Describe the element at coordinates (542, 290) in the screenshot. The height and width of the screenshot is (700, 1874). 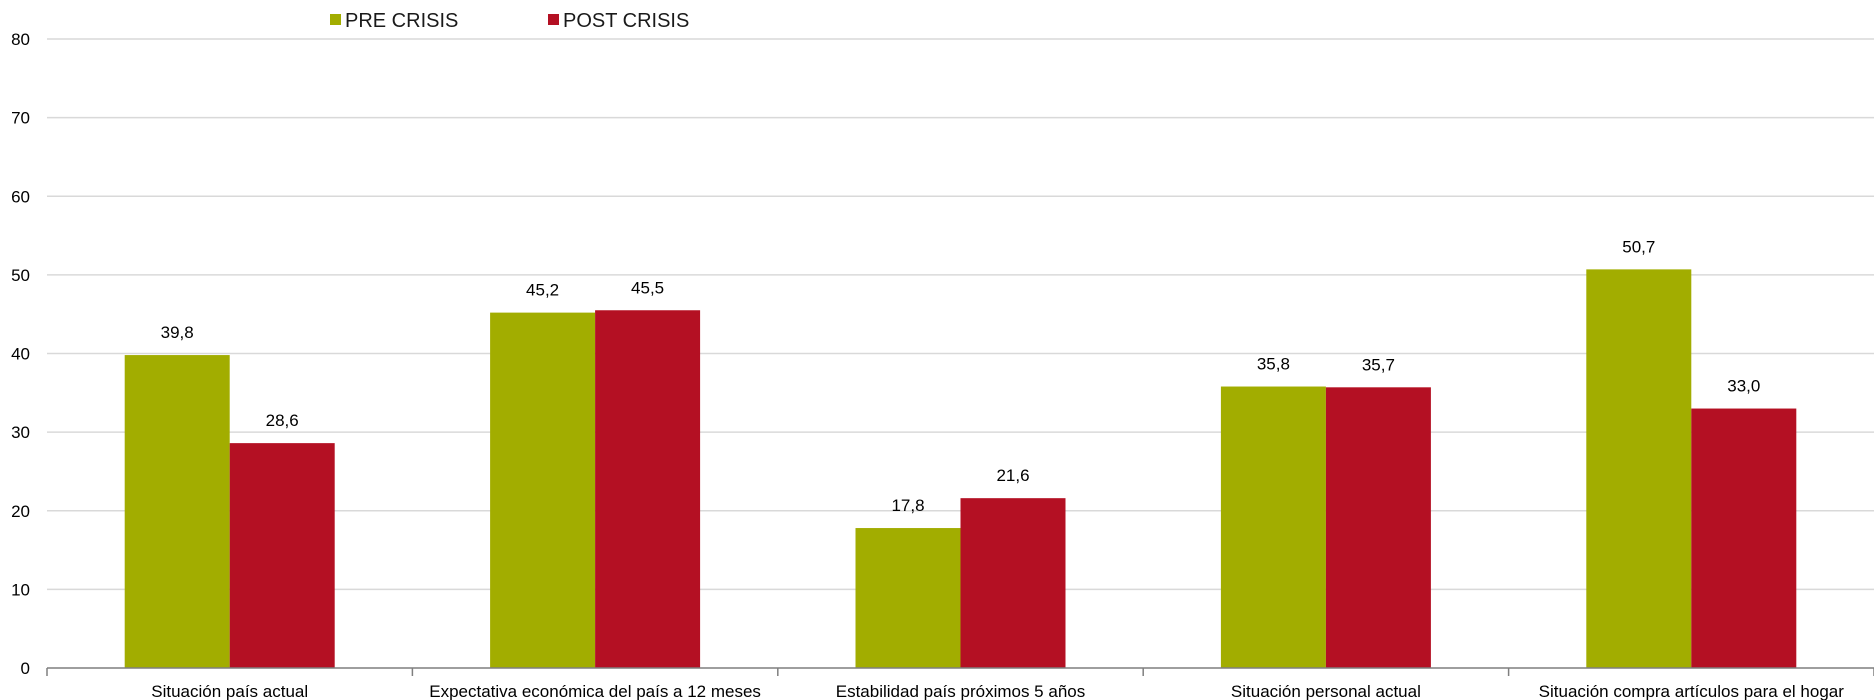
I see `data-label: 45,2` at that location.